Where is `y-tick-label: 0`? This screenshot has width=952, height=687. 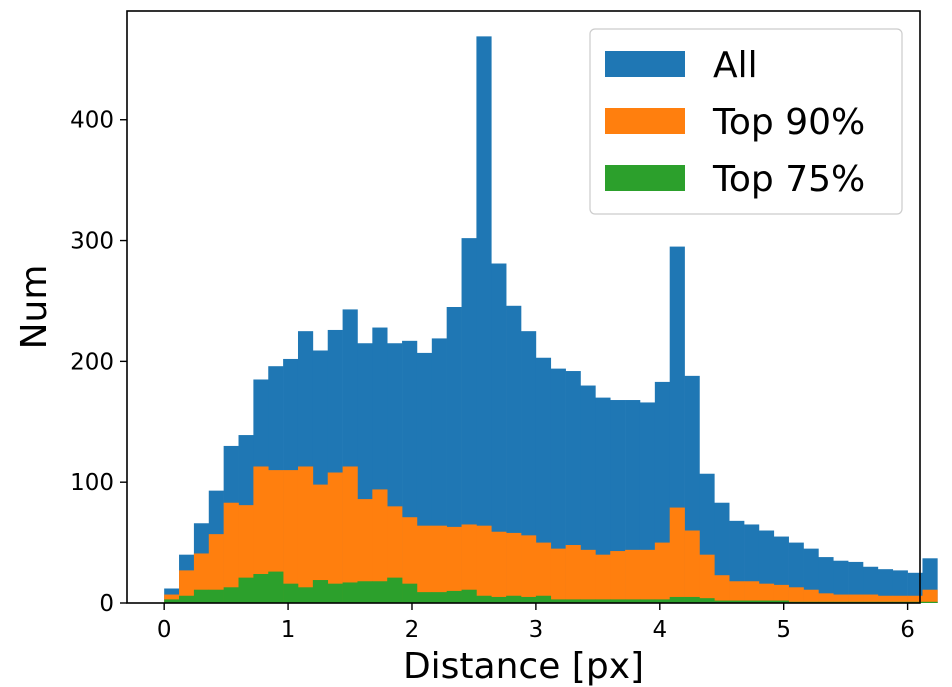
y-tick-label: 0 is located at coordinates (106, 604).